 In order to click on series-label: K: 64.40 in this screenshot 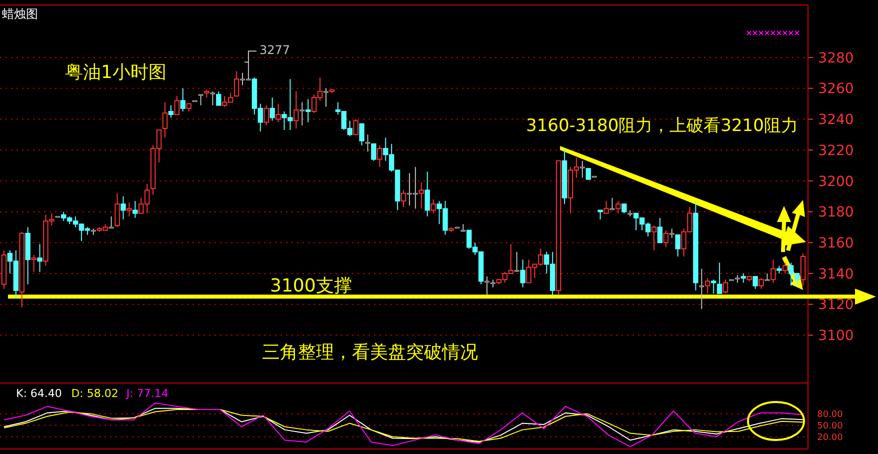, I will do `click(39, 393)`.